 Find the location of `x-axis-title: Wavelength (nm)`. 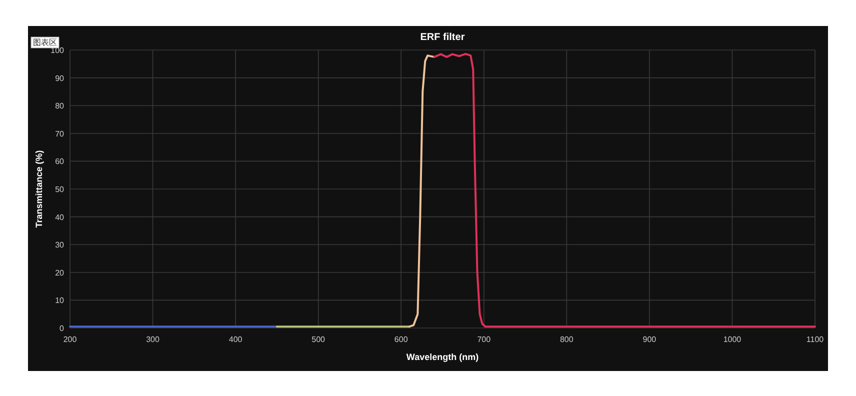

x-axis-title: Wavelength (nm) is located at coordinates (442, 357).